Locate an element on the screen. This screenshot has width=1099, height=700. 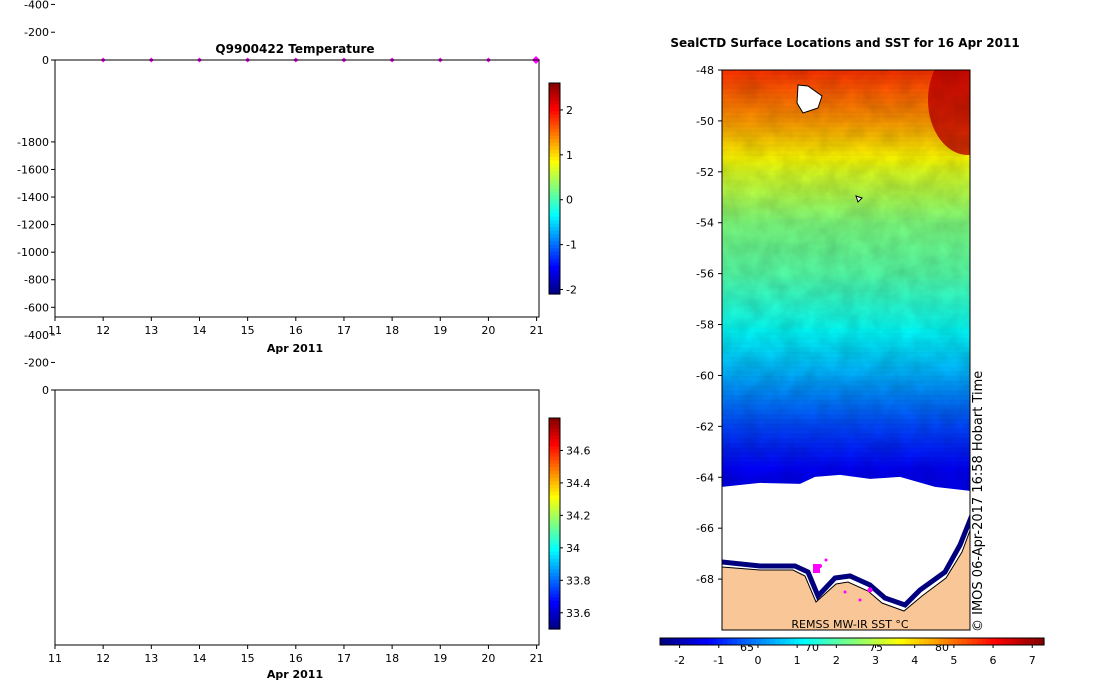
temperature-colorbar-frame is located at coordinates (554, 188).